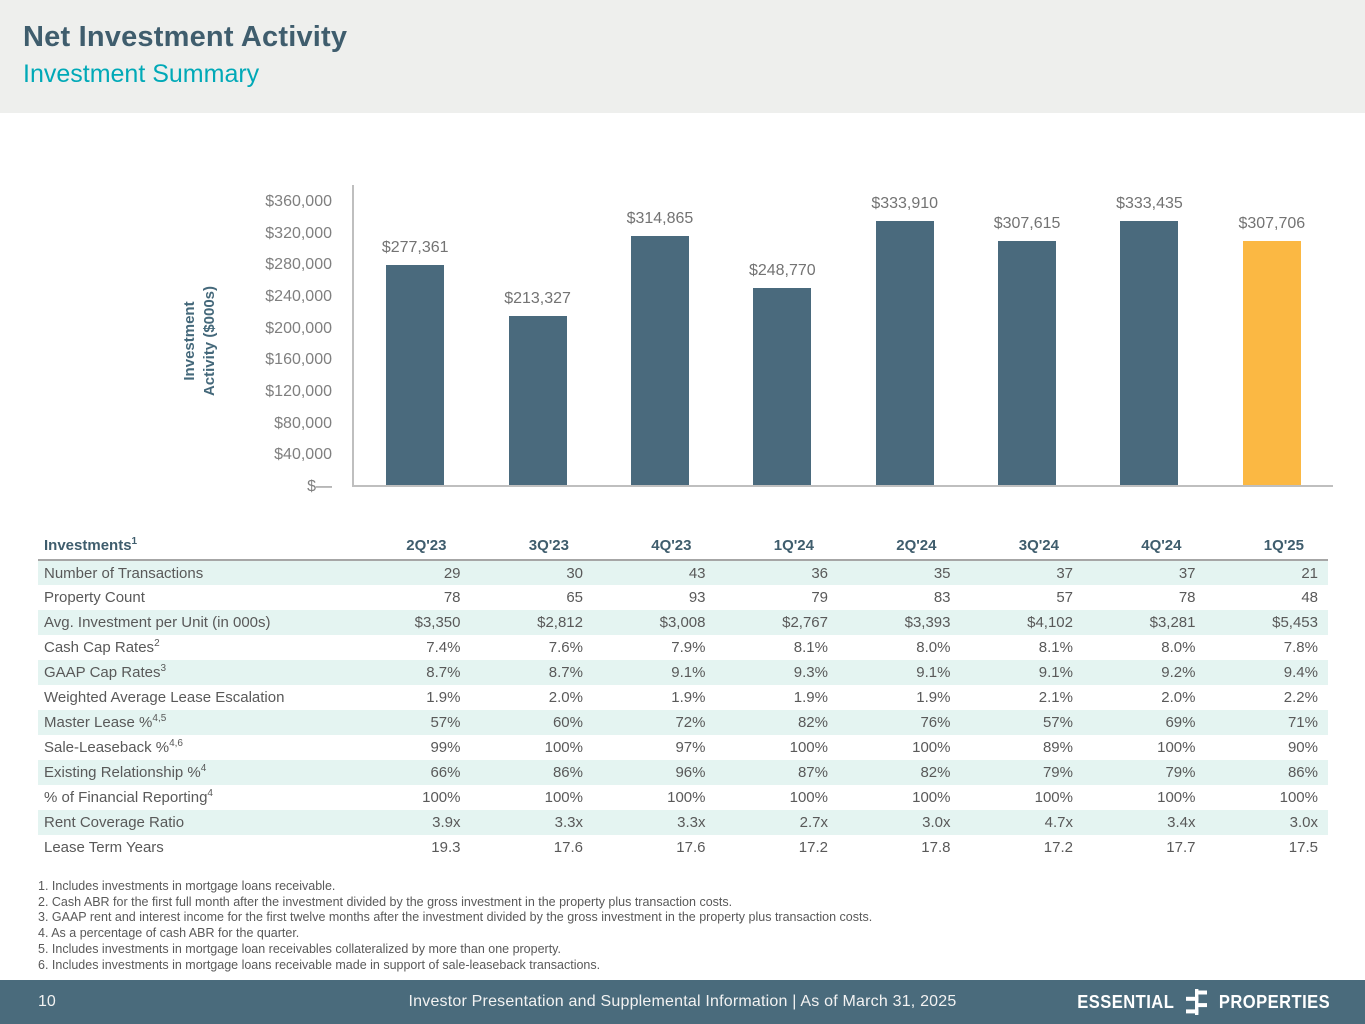 The width and height of the screenshot is (1365, 1024). Describe the element at coordinates (1058, 822) in the screenshot. I see `table-cell: 4.7x` at that location.